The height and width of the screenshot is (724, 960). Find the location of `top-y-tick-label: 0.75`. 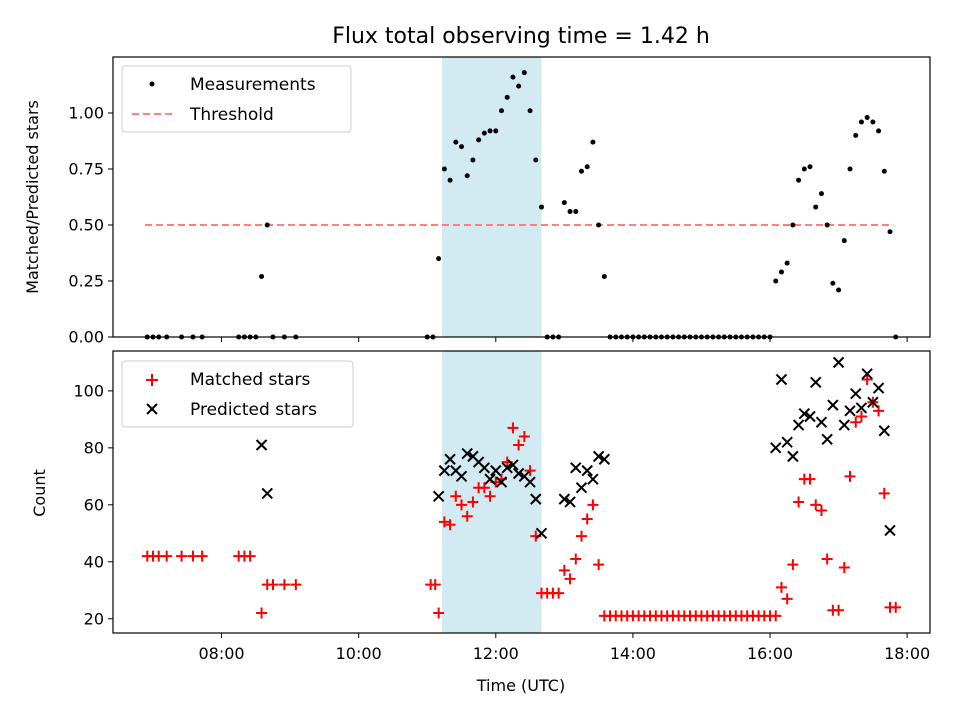

top-y-tick-label: 0.75 is located at coordinates (86, 169).